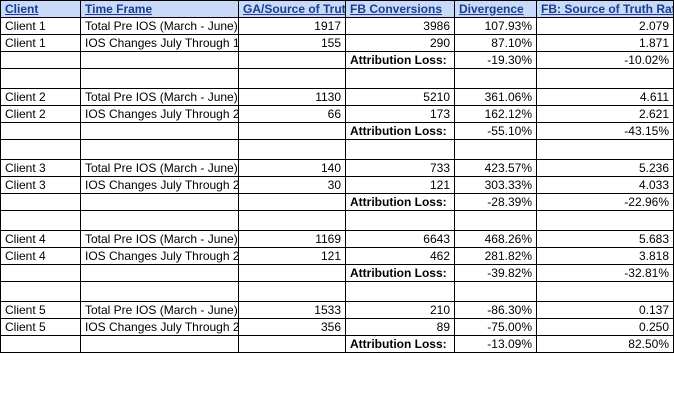 The height and width of the screenshot is (406, 674). I want to click on divergence-cell: -75.00%, so click(495, 327).